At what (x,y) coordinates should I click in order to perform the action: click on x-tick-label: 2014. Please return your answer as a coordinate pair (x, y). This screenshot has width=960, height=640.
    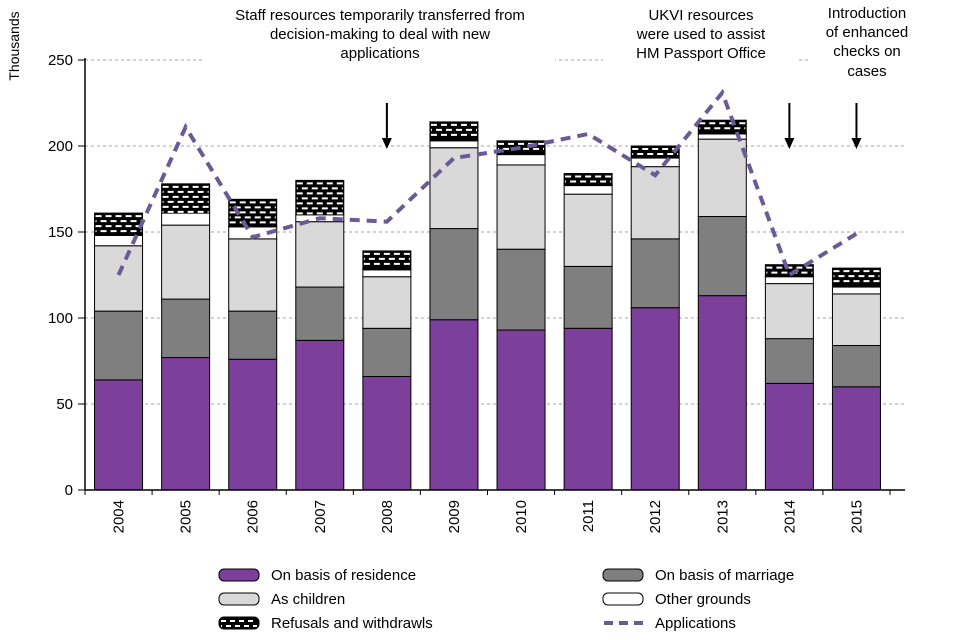
    Looking at the image, I should click on (789, 516).